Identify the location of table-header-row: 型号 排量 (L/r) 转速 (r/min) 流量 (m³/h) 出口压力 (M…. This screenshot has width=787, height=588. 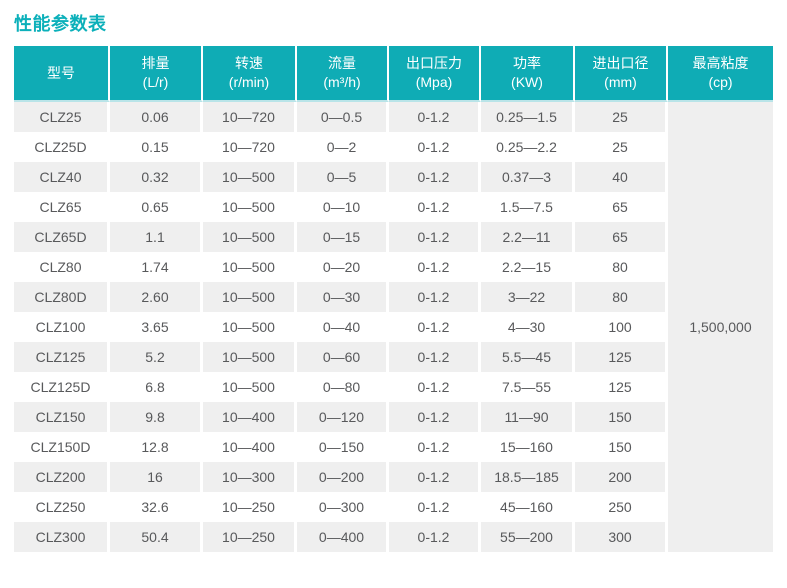
(393, 74).